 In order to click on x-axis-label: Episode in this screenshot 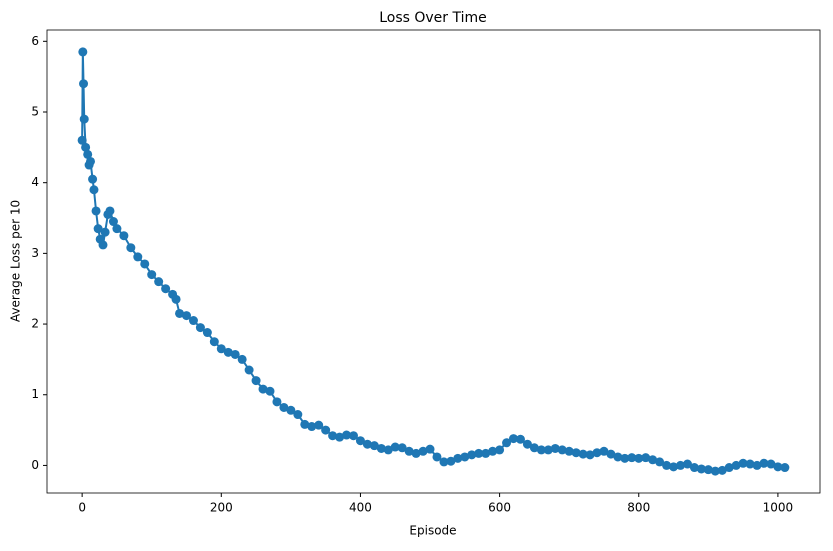, I will do `click(432, 531)`.